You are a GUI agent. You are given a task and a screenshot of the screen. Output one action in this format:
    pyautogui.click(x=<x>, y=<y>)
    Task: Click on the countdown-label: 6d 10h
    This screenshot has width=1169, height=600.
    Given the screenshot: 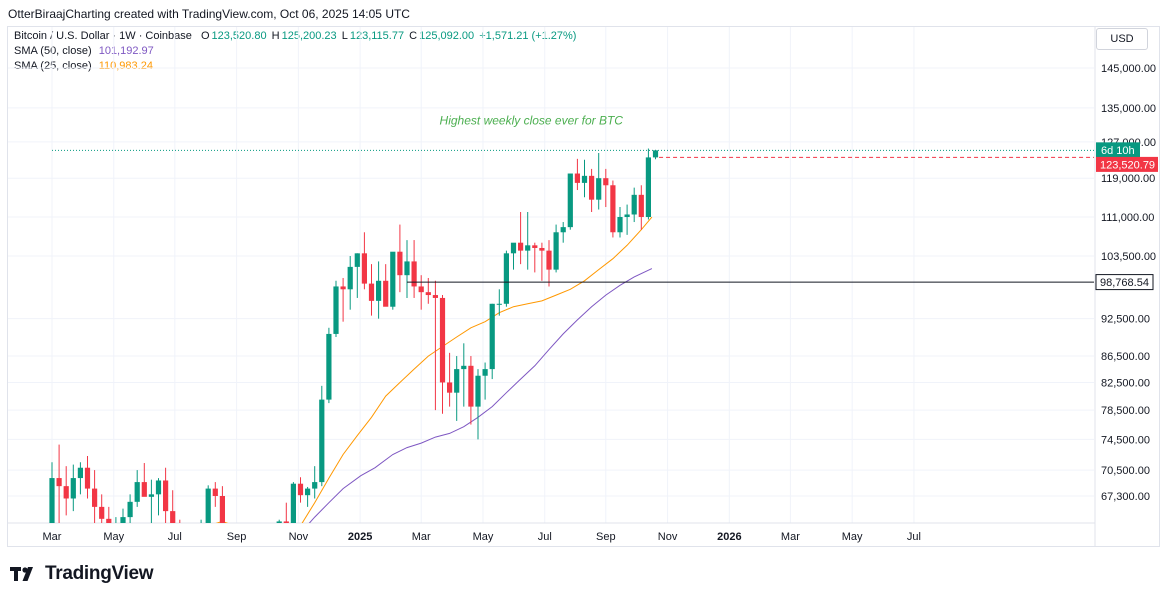 What is the action you would take?
    pyautogui.click(x=1118, y=151)
    